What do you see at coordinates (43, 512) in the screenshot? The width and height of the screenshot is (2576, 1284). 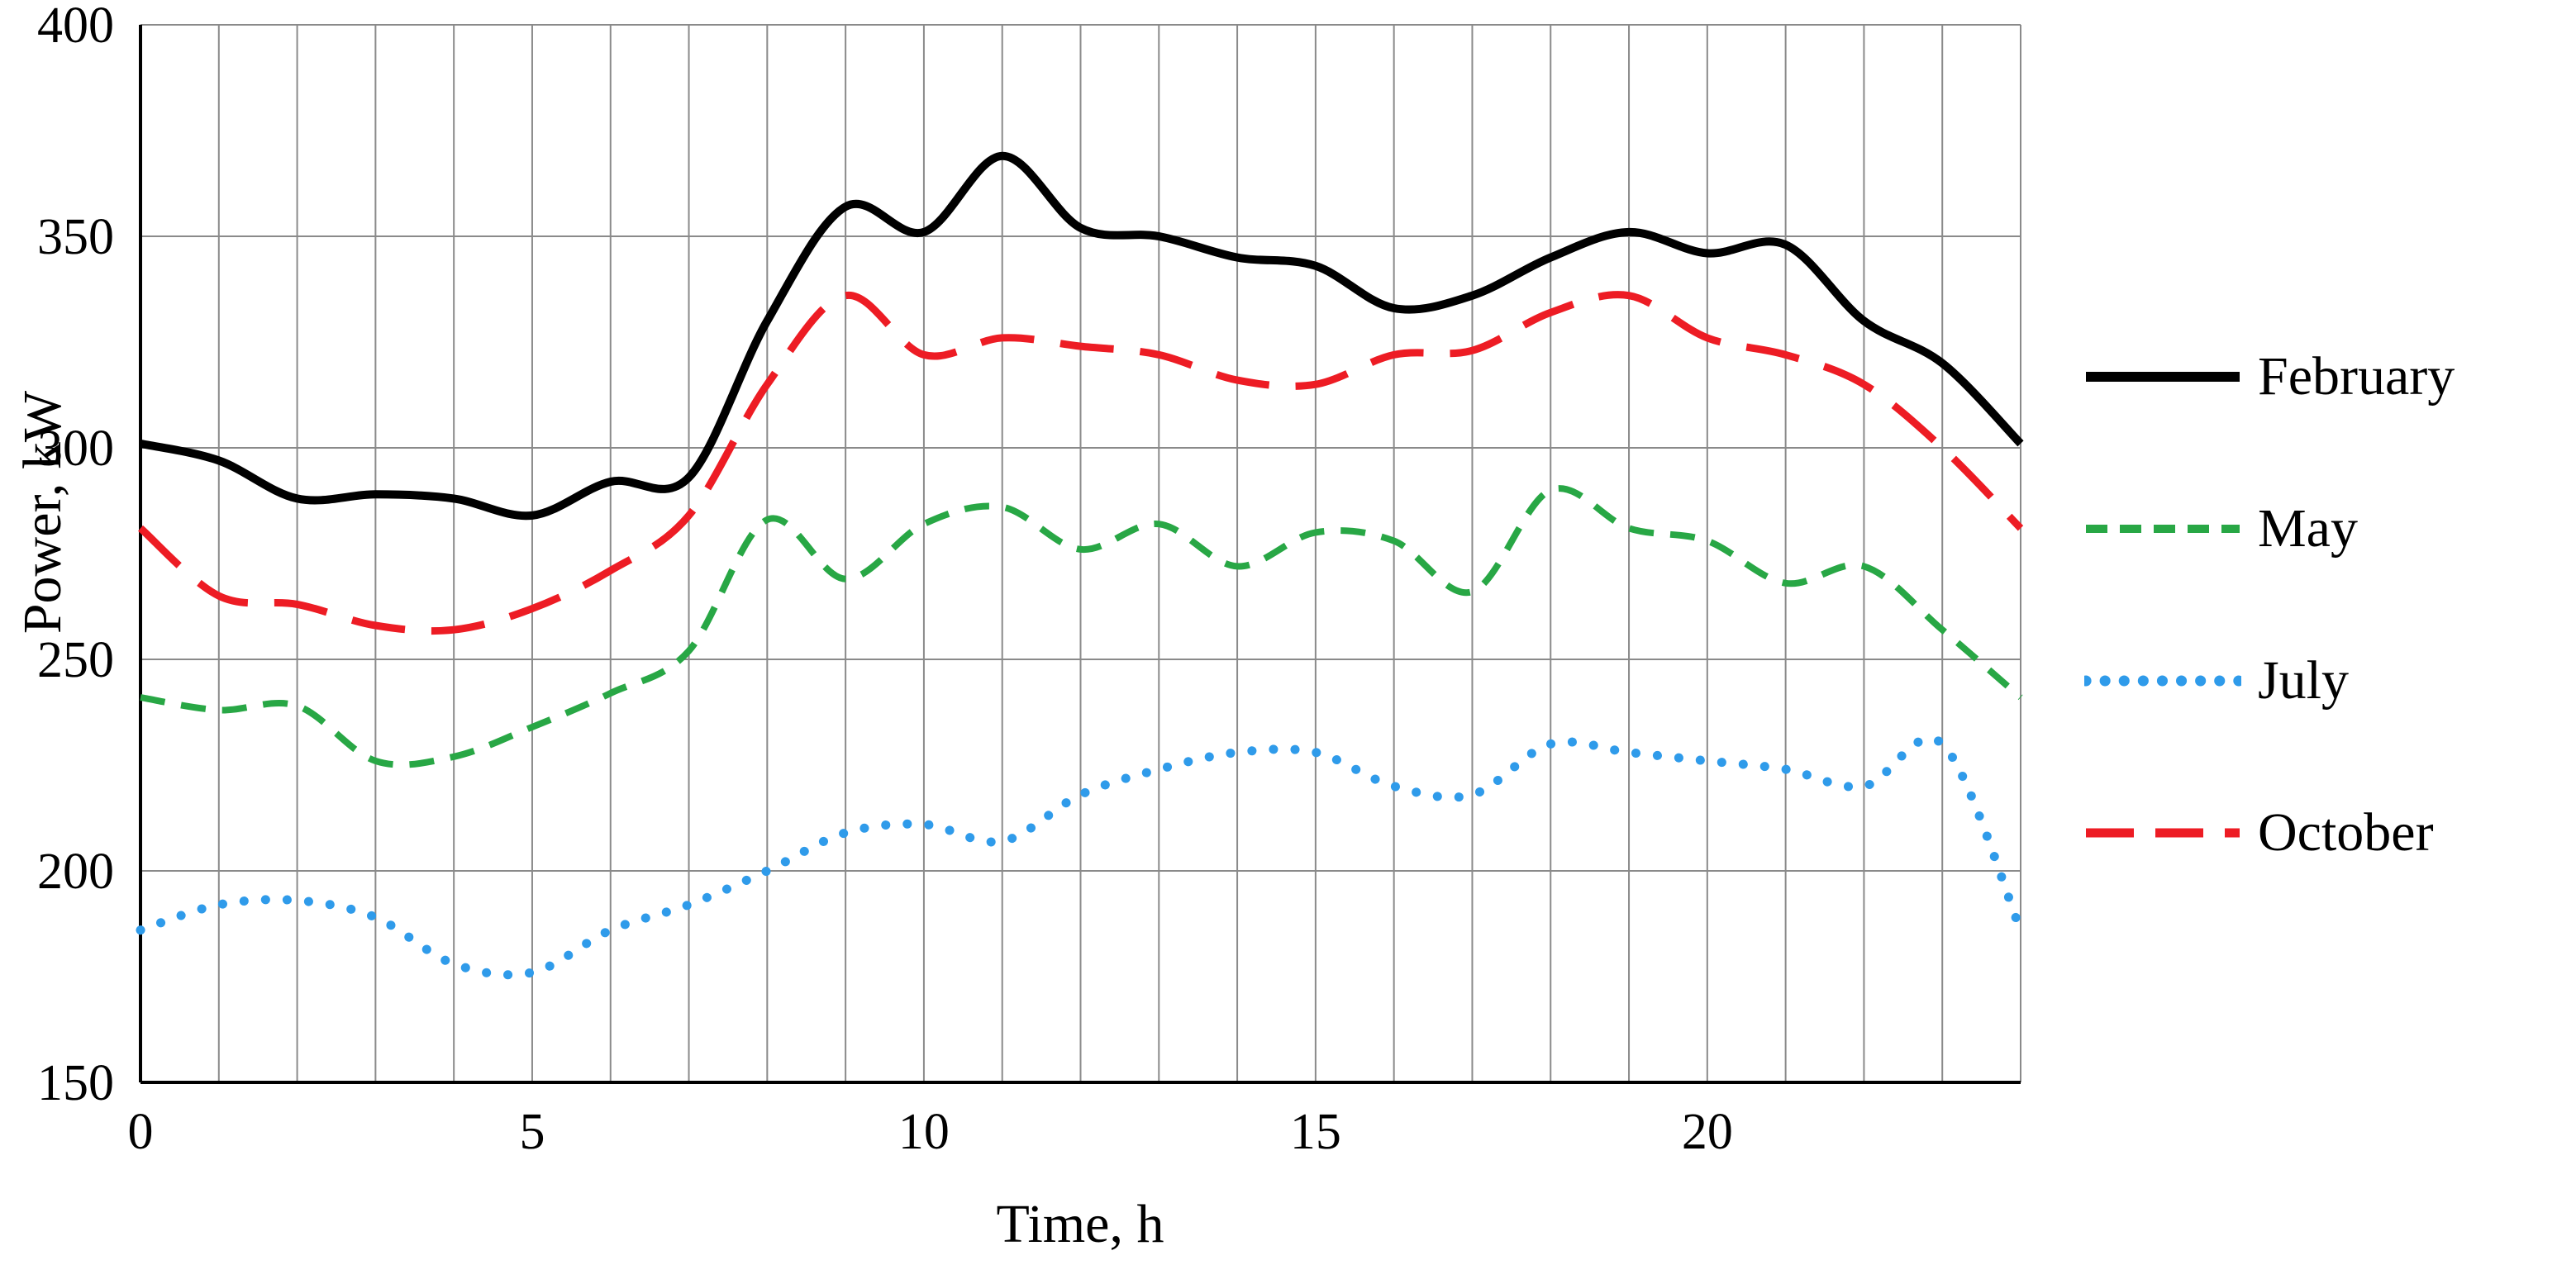 I see `y-axis-title: Power, kW` at bounding box center [43, 512].